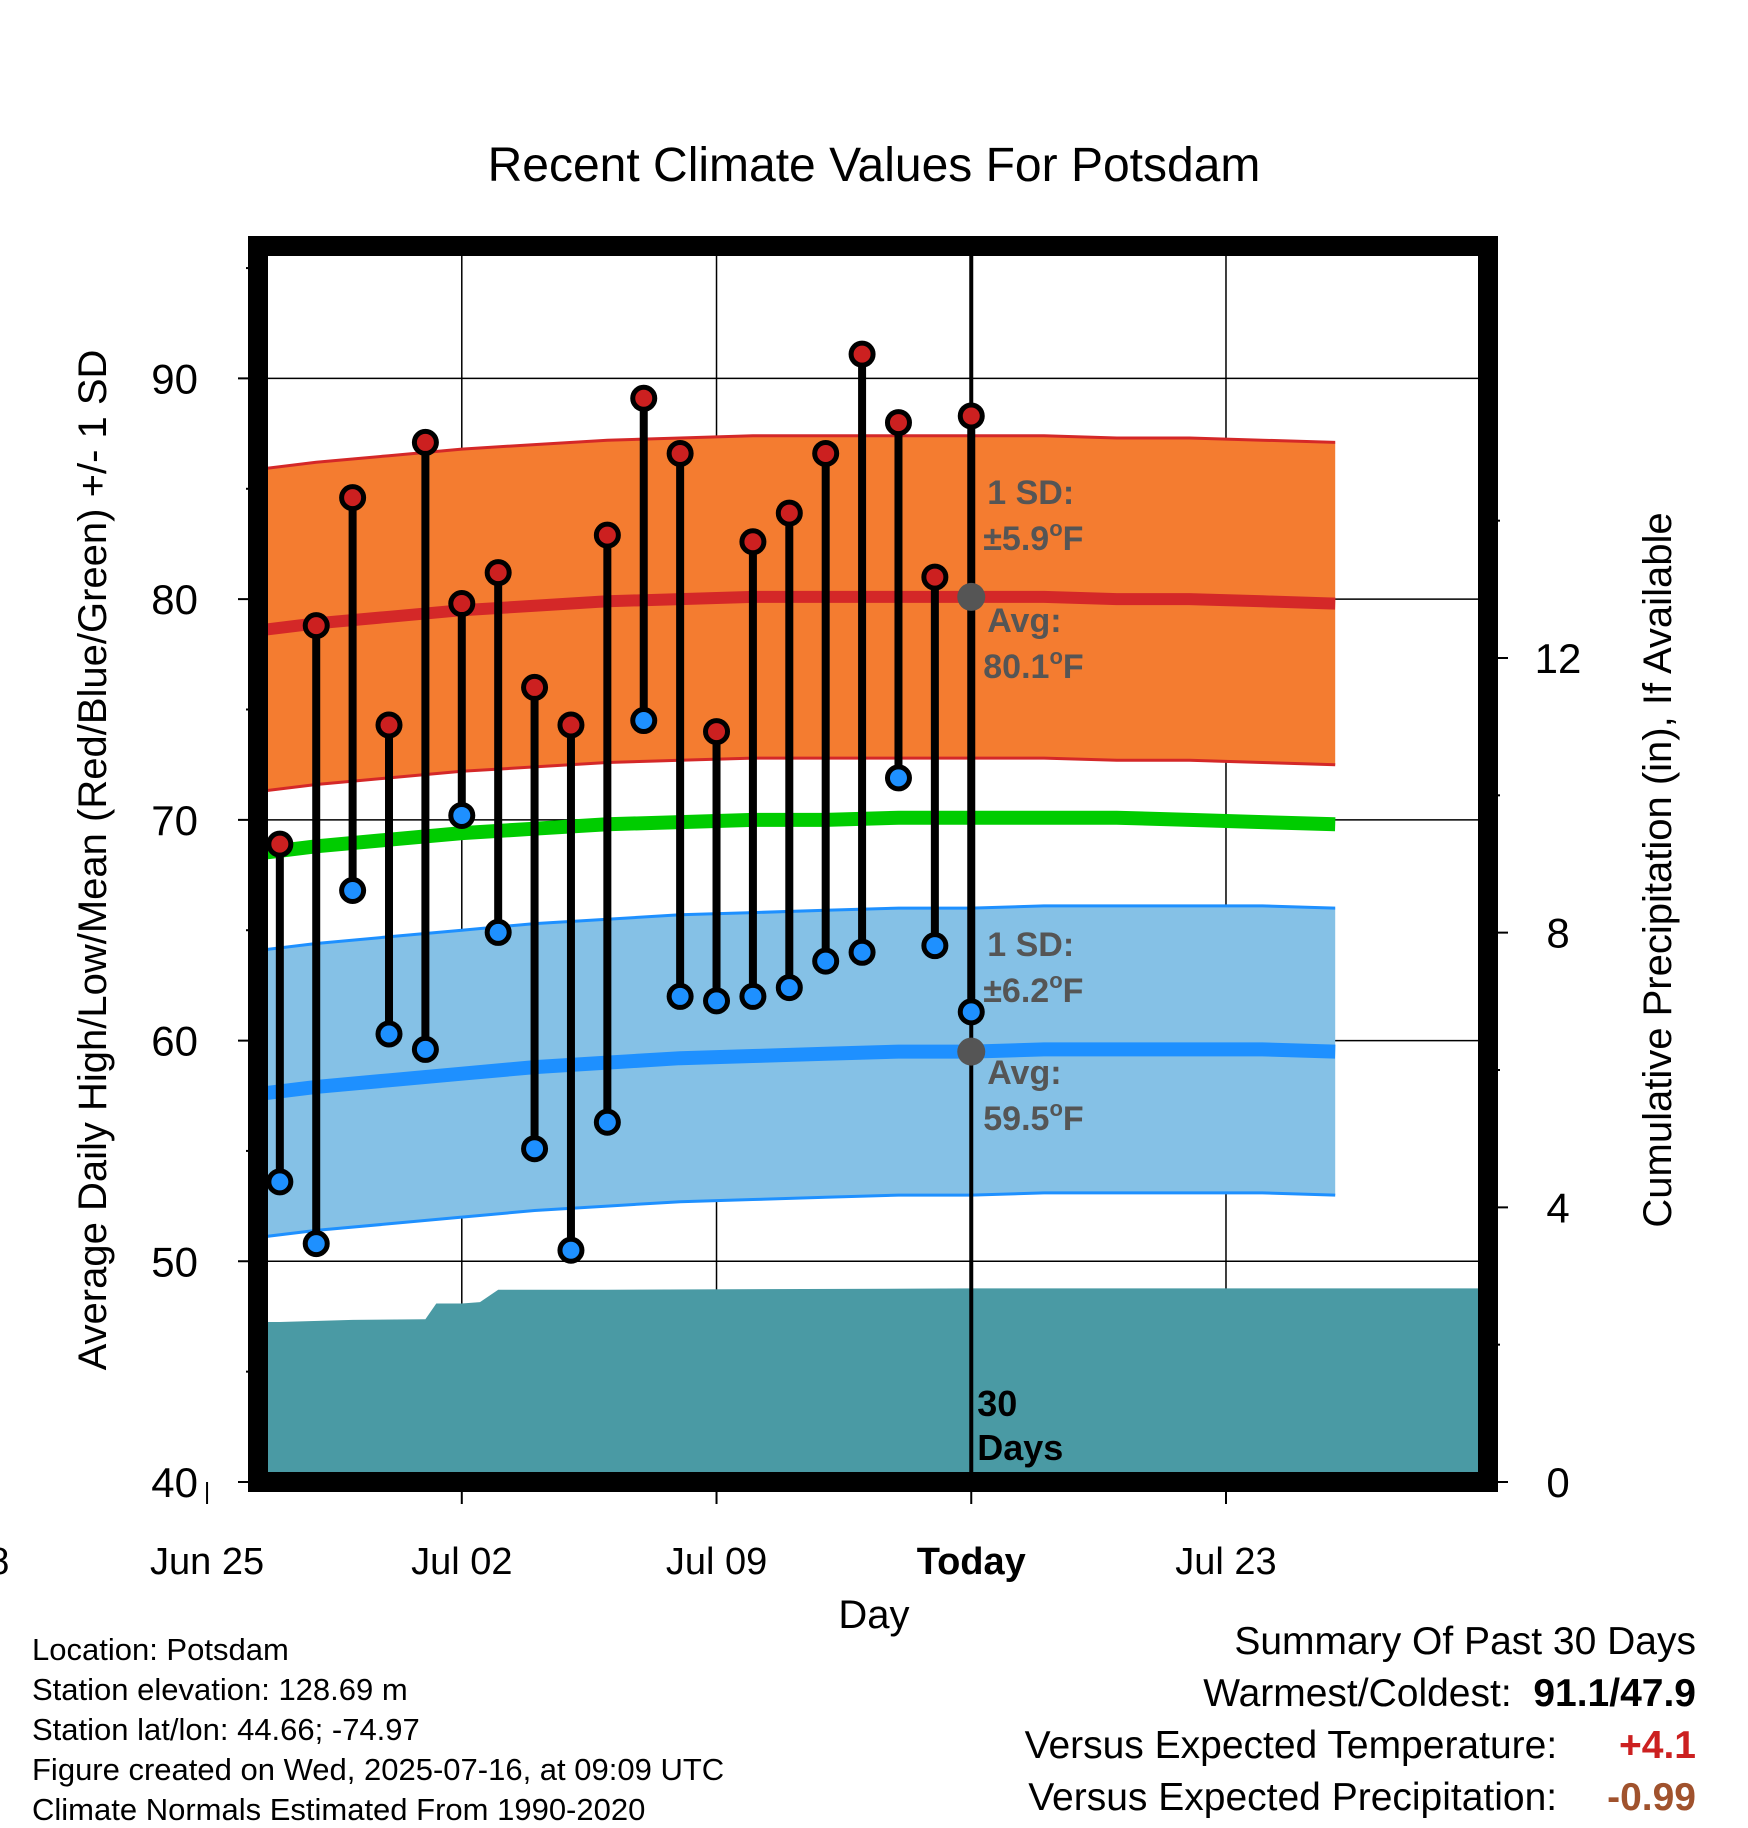  I want to click on low-avg-annotation-number: 59.5, so click(1016, 1119).